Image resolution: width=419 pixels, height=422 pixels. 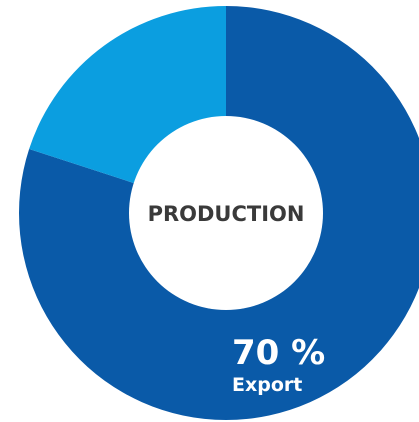 I want to click on center-label: PRODUCTION, so click(x=226, y=214).